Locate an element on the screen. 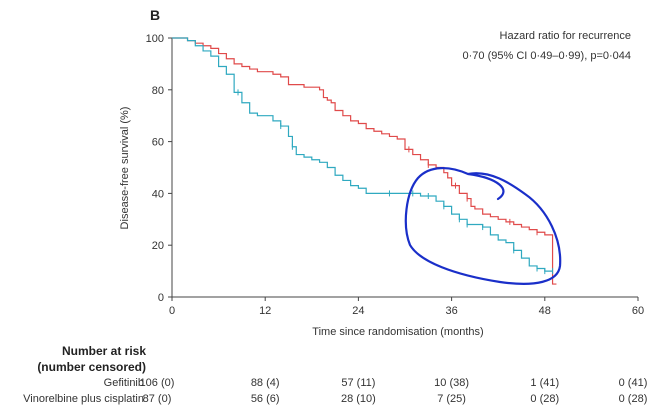 This screenshot has width=672, height=409. panel-label: B is located at coordinates (155, 15).